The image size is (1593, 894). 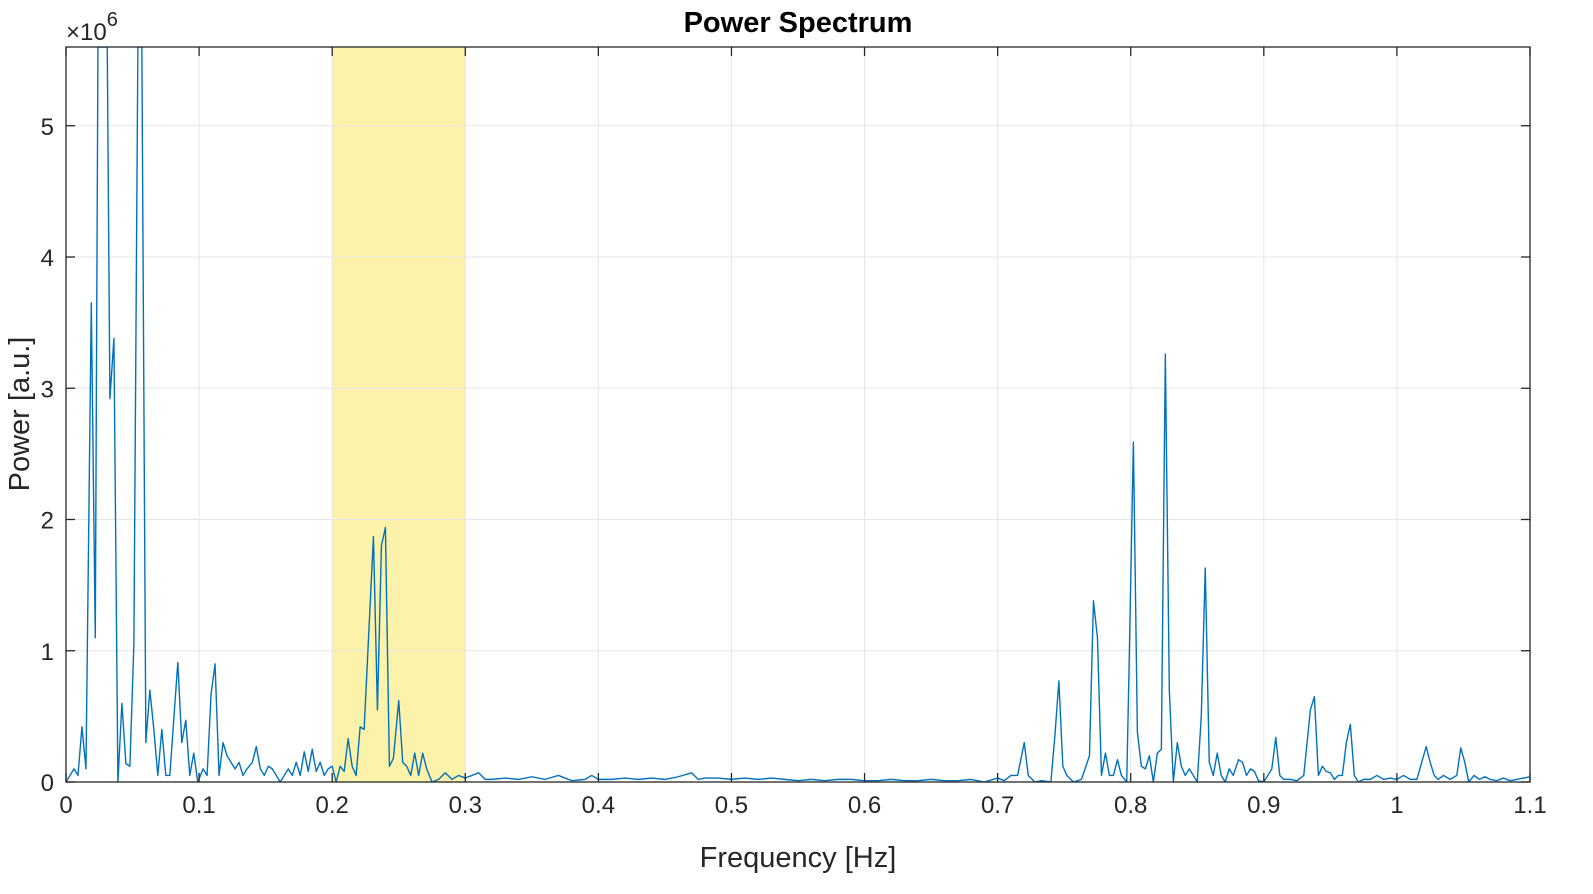 I want to click on y-exponent-base: ×10, so click(x=86, y=32).